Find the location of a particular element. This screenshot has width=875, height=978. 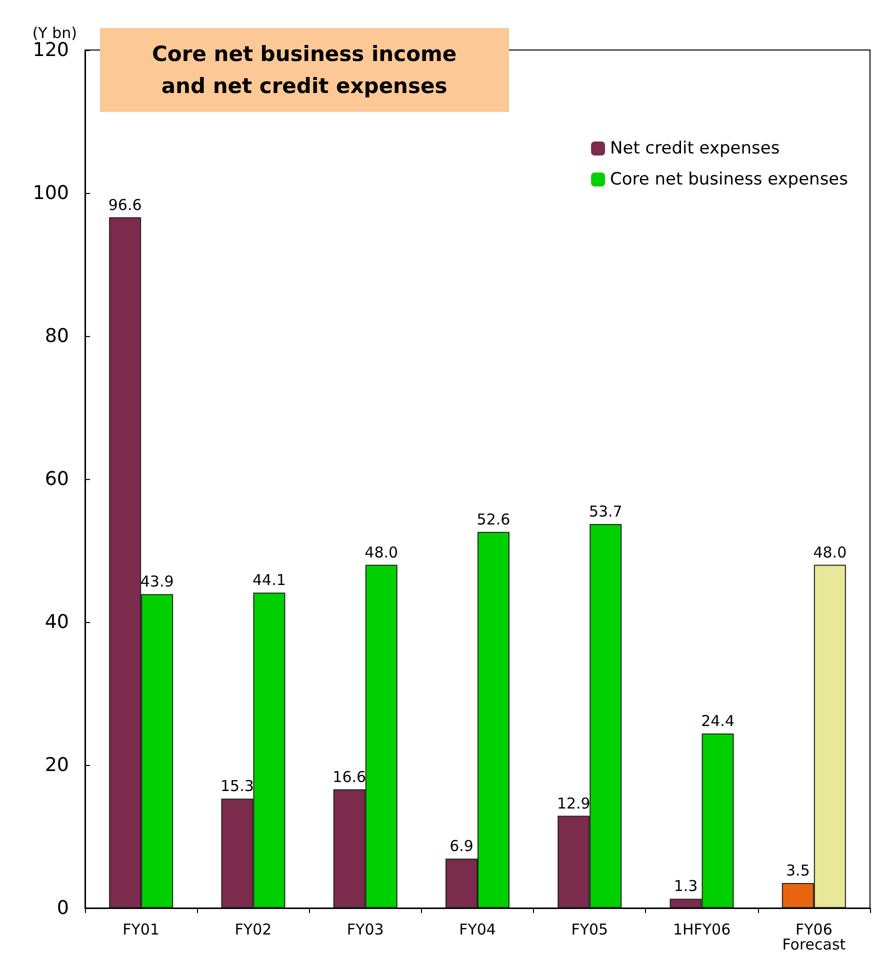

y-tick-label: 100 is located at coordinates (50, 193).